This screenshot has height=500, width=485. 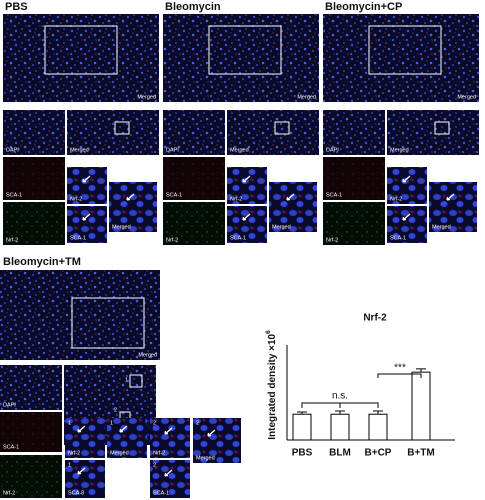 What do you see at coordinates (375, 318) in the screenshot?
I see `chart-title: Nrf-2` at bounding box center [375, 318].